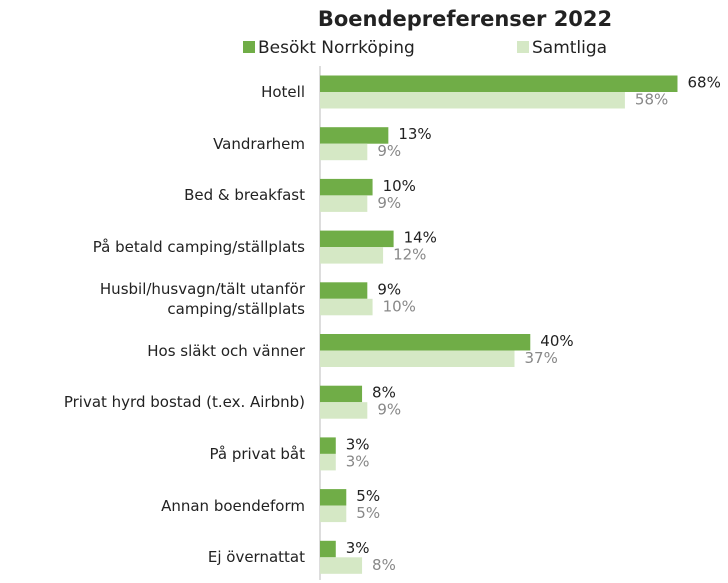 The height and width of the screenshot is (583, 728). I want to click on category-label: Bed & breakfast, so click(244, 195).